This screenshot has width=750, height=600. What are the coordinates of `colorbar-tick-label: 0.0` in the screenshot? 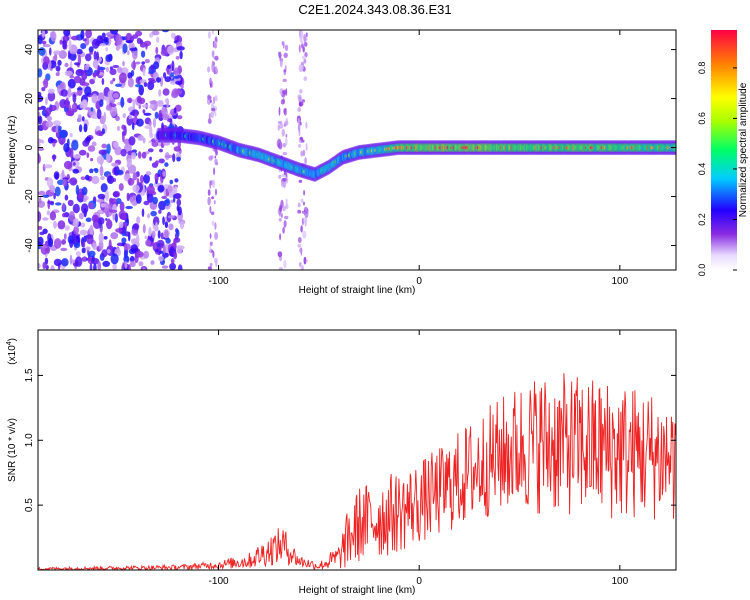 It's located at (702, 270).